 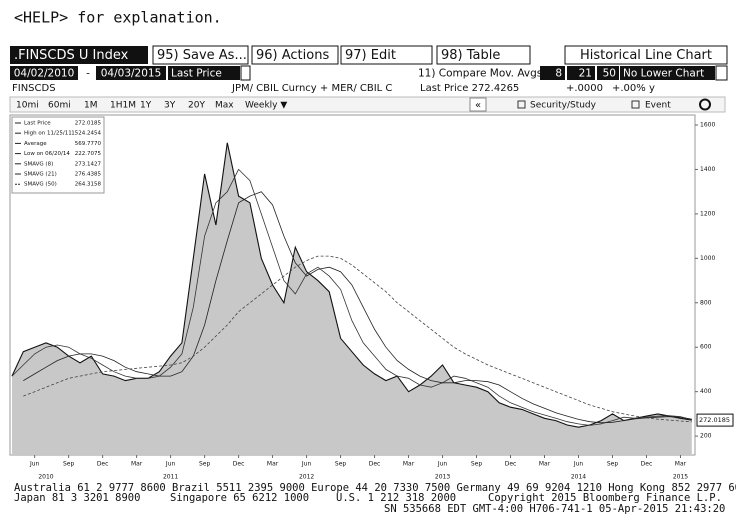 I want to click on legend-value: 264.3158, so click(x=88, y=185).